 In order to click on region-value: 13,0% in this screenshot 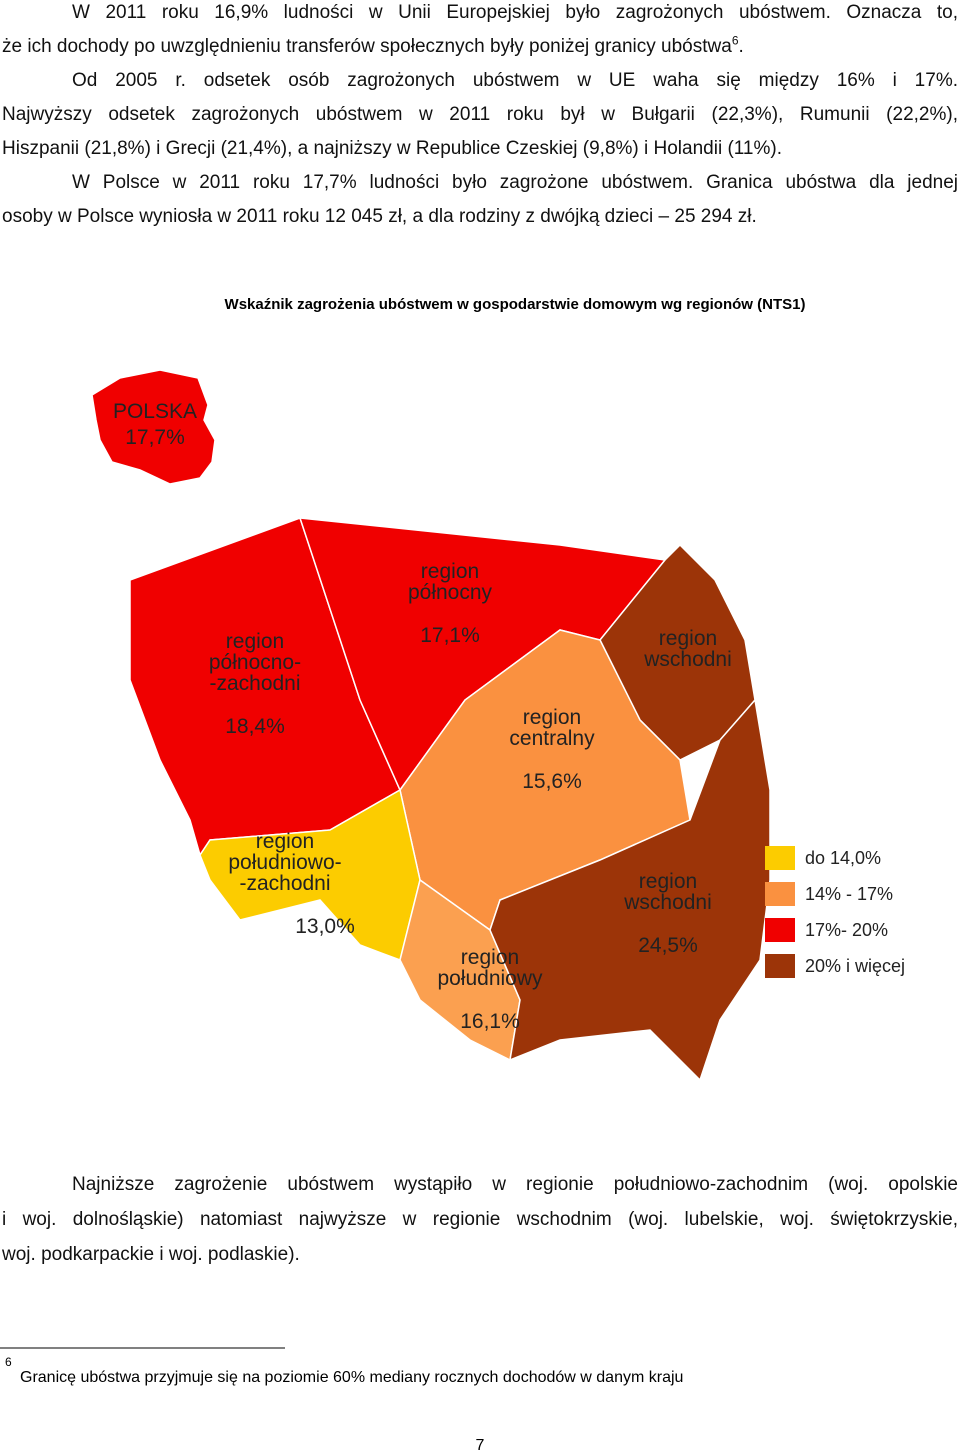, I will do `click(325, 926)`.